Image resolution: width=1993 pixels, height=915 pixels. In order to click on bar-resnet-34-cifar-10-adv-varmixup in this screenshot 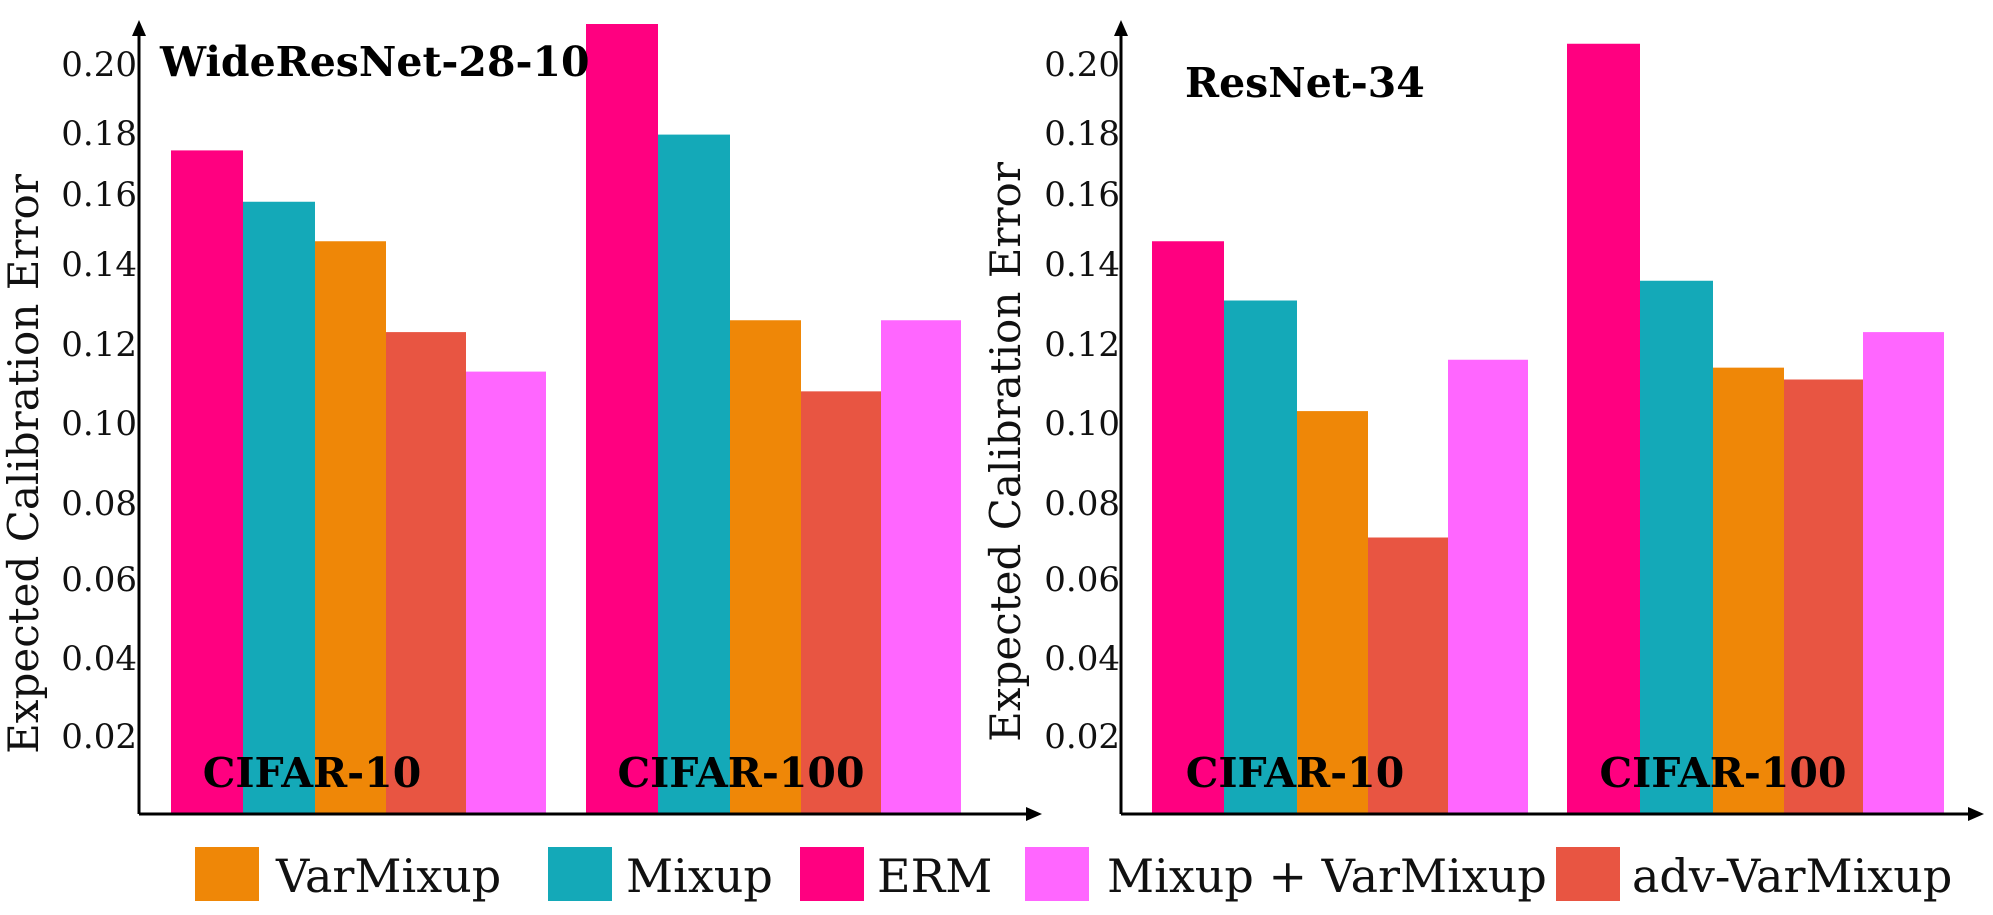, I will do `click(1408, 675)`.